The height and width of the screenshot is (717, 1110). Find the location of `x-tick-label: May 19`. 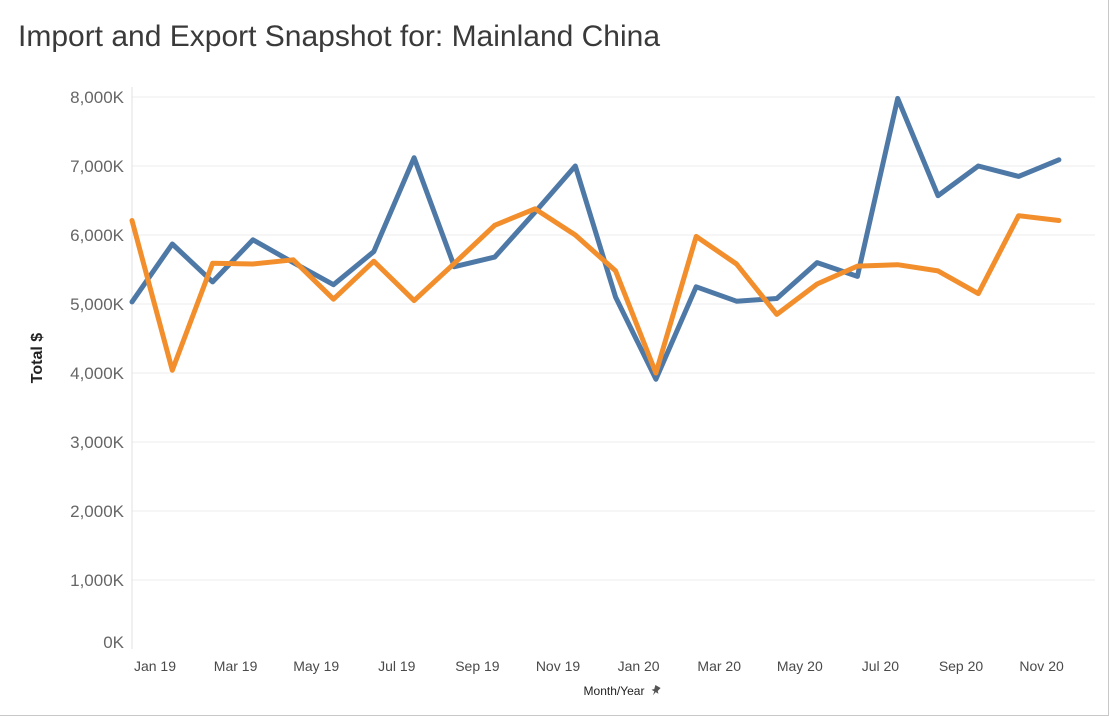

x-tick-label: May 19 is located at coordinates (316, 666).